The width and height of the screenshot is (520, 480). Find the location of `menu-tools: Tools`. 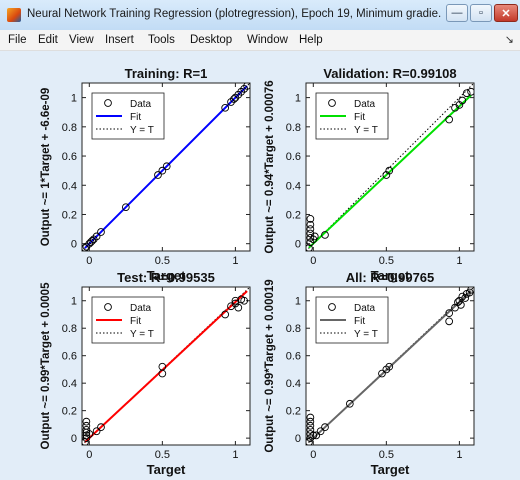

menu-tools: Tools is located at coordinates (161, 40).